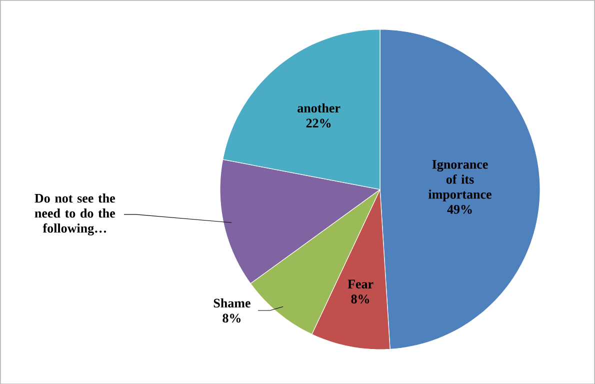 This screenshot has width=595, height=384. Describe the element at coordinates (459, 209) in the screenshot. I see `data-label: 49%` at that location.